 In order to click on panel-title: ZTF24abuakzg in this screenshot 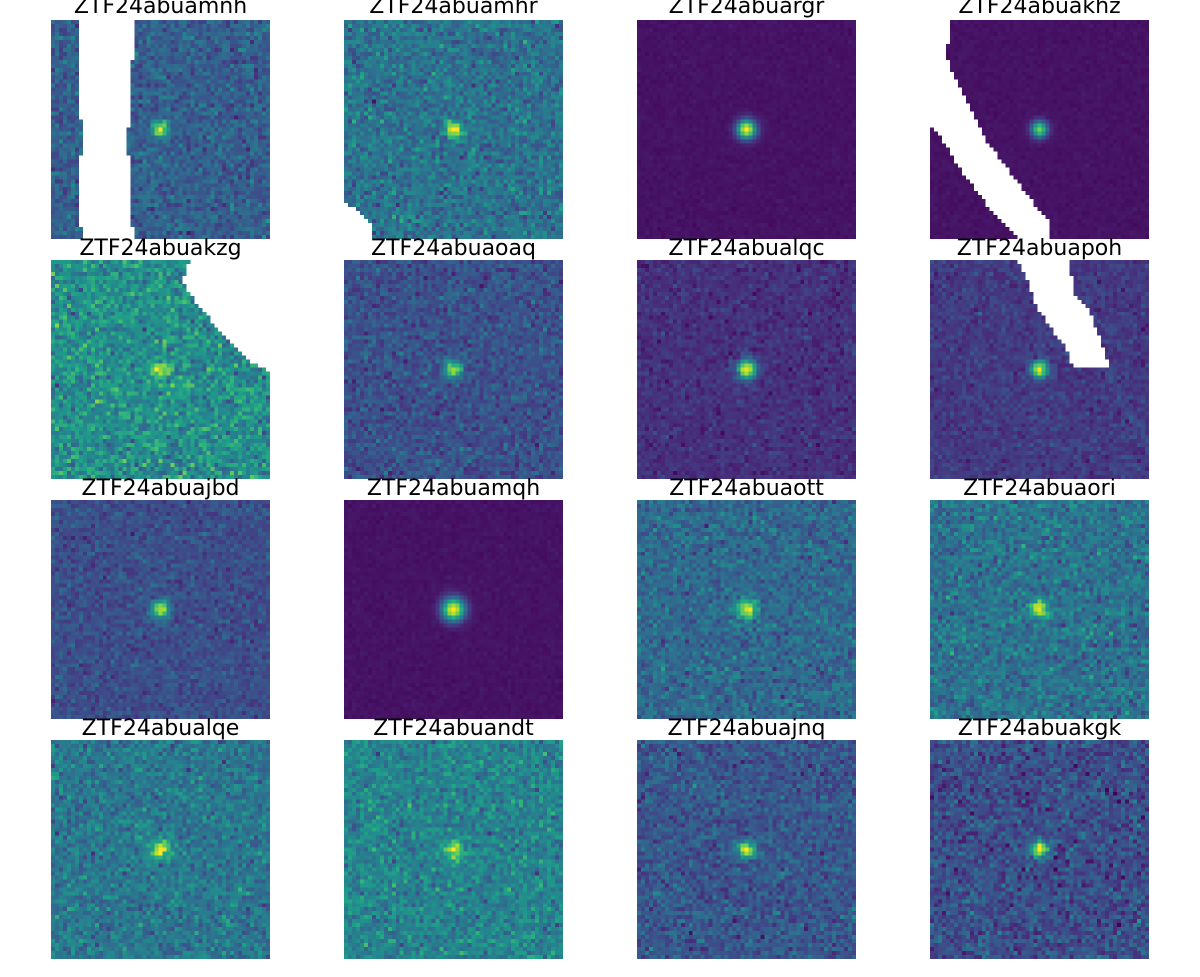, I will do `click(160, 248)`.